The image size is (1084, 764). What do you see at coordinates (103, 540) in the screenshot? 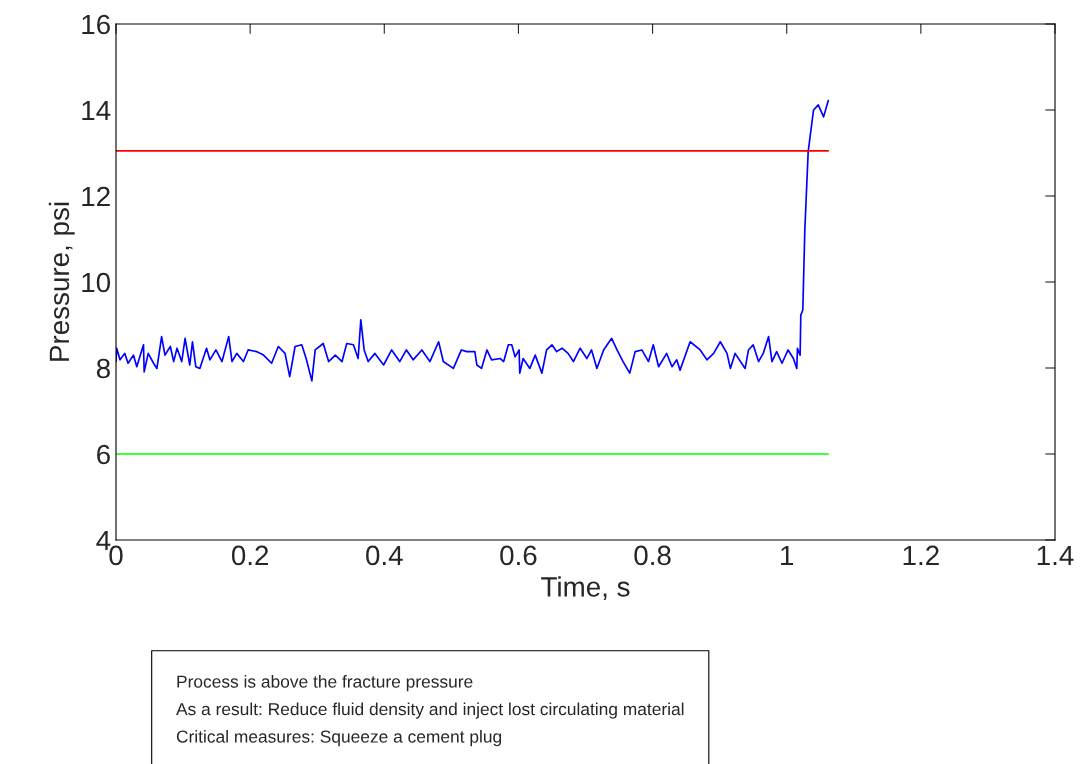
I see `y-tick-label: 4` at bounding box center [103, 540].